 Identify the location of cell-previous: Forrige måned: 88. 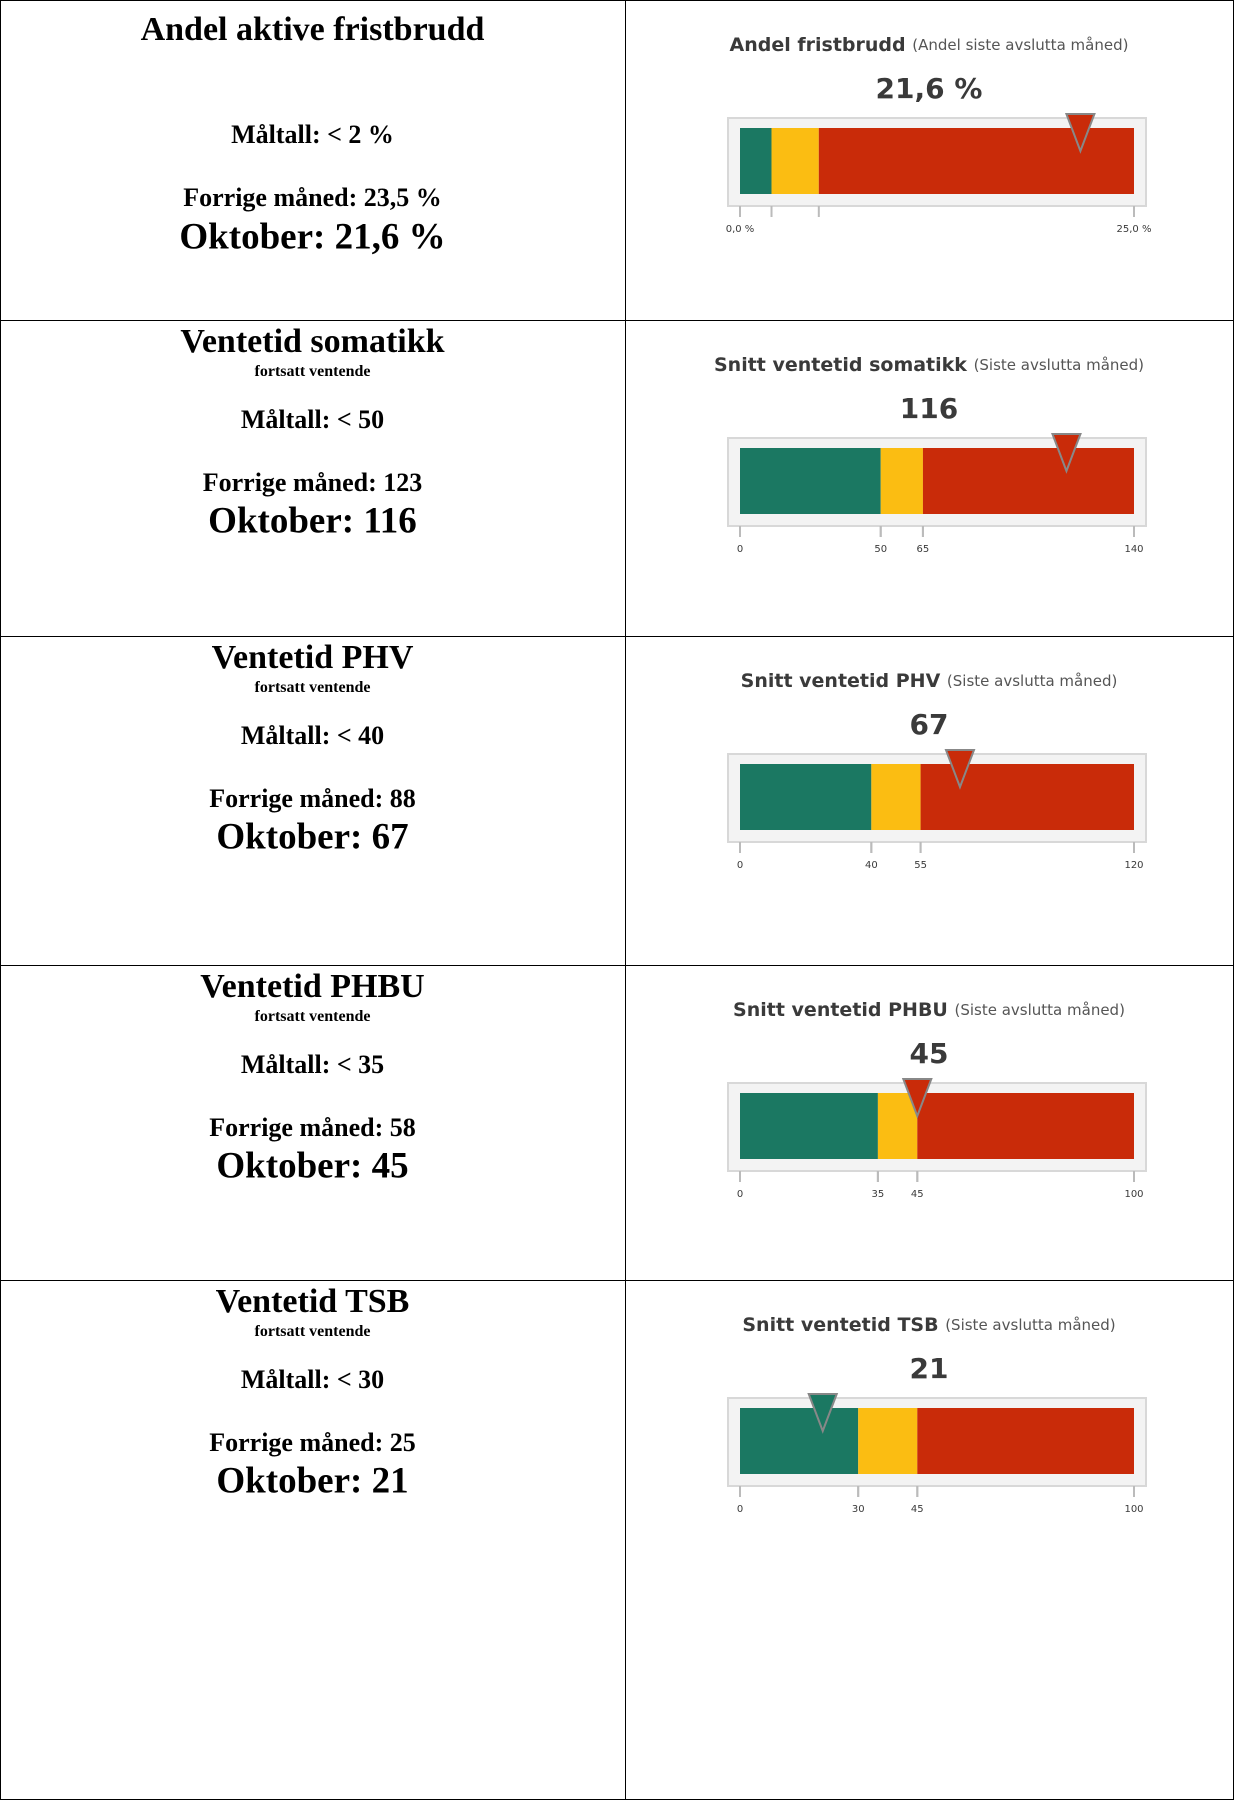
(312, 798).